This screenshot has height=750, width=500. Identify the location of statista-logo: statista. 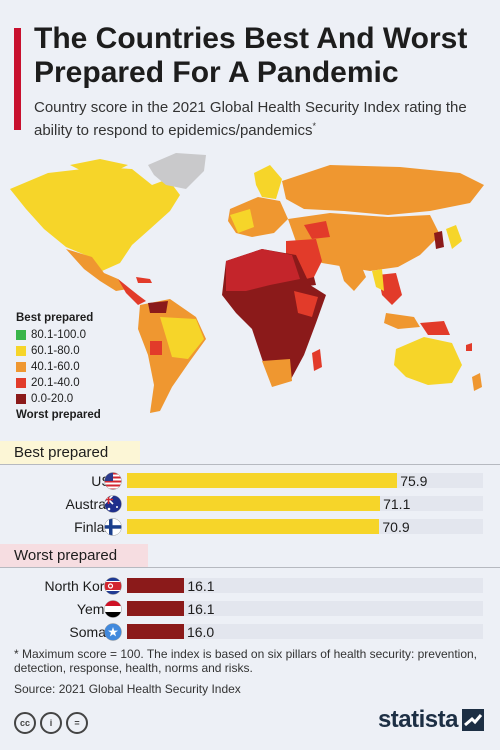
(431, 720).